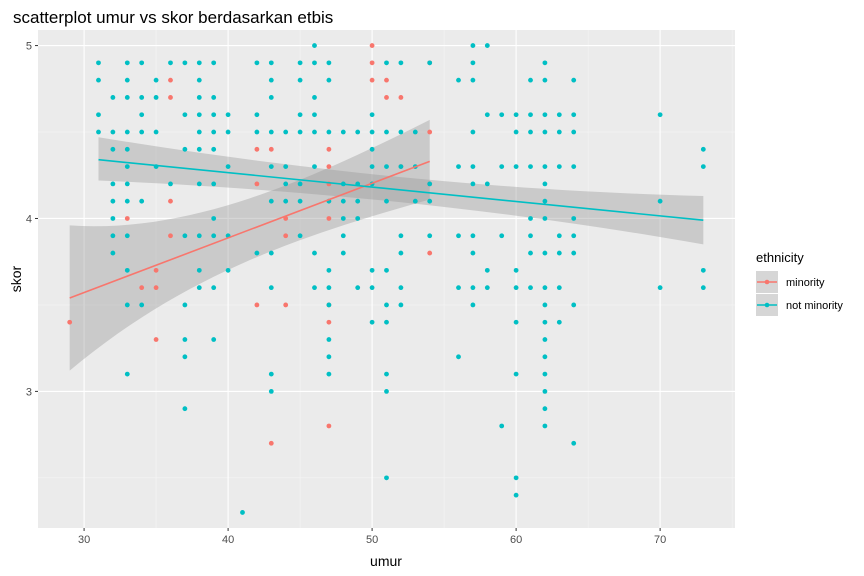 This screenshot has height=576, width=864. Describe the element at coordinates (16, 278) in the screenshot. I see `y-axis-title: skor` at that location.